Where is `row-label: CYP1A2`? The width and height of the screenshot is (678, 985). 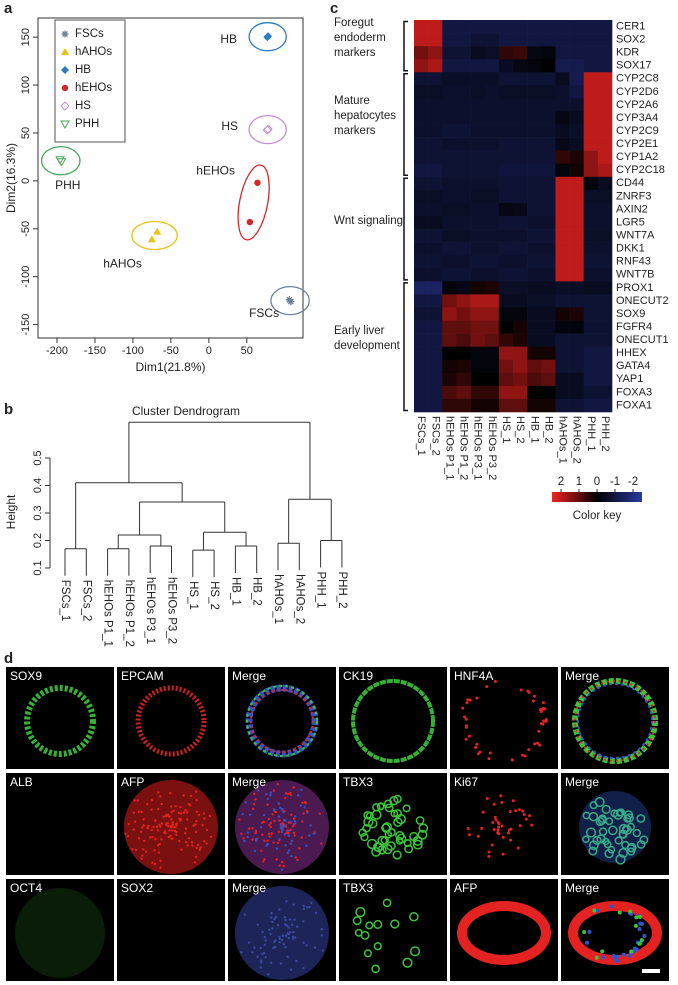
row-label: CYP1A2 is located at coordinates (637, 157).